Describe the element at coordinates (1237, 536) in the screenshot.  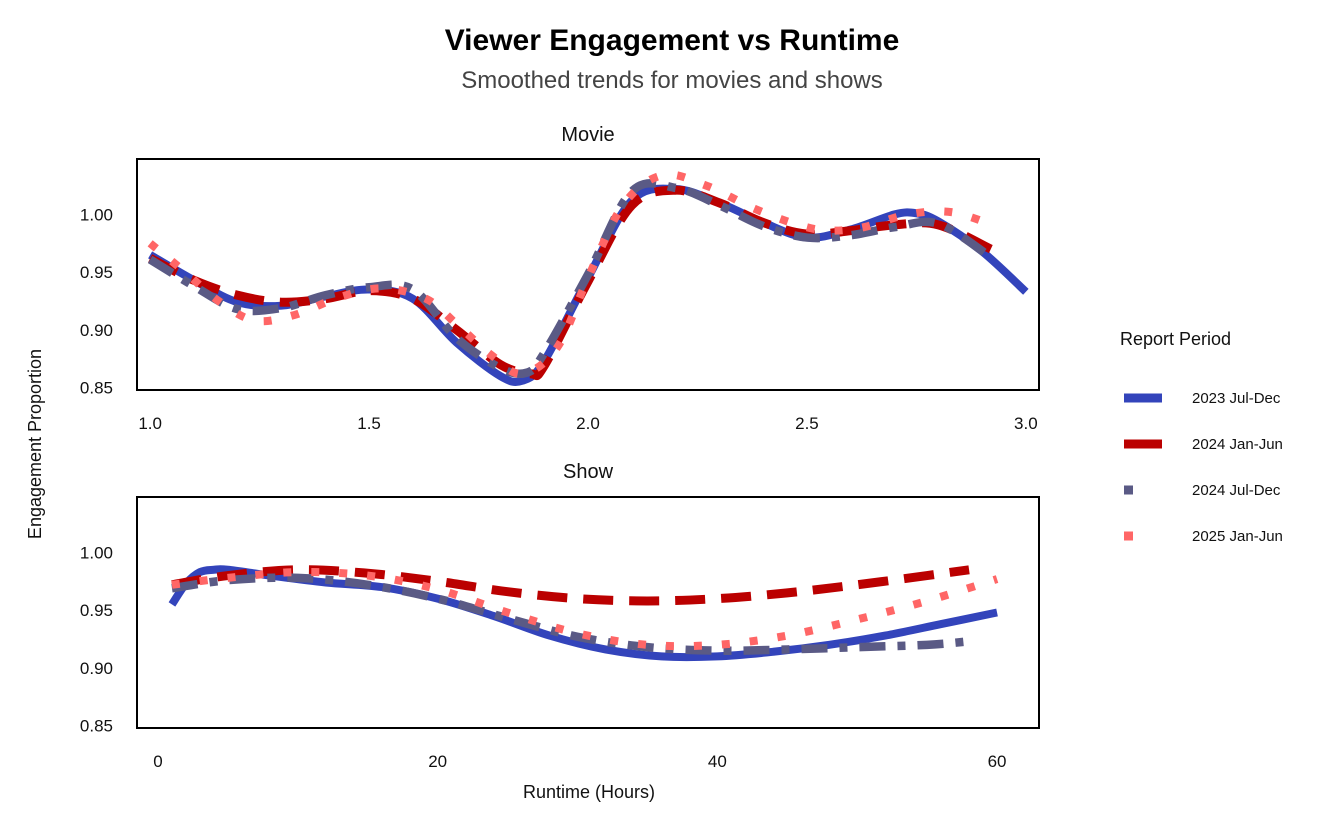
I see `legend-label-2025-jan-jun: 2025 Jan-Jun` at that location.